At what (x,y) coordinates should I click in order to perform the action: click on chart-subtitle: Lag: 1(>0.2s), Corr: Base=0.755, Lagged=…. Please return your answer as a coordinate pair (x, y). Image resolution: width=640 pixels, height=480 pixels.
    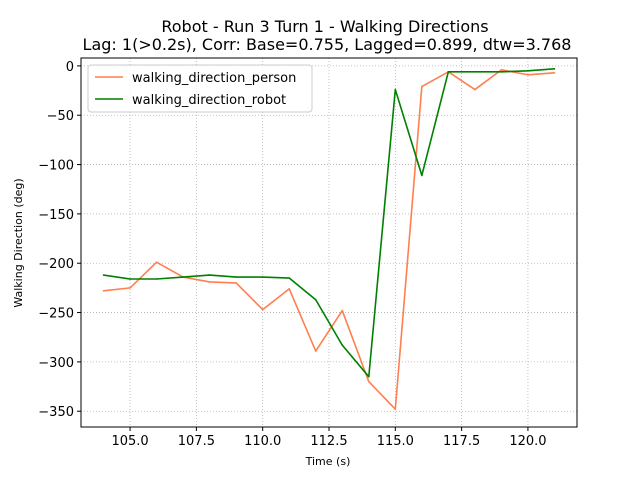
    Looking at the image, I should click on (327, 44).